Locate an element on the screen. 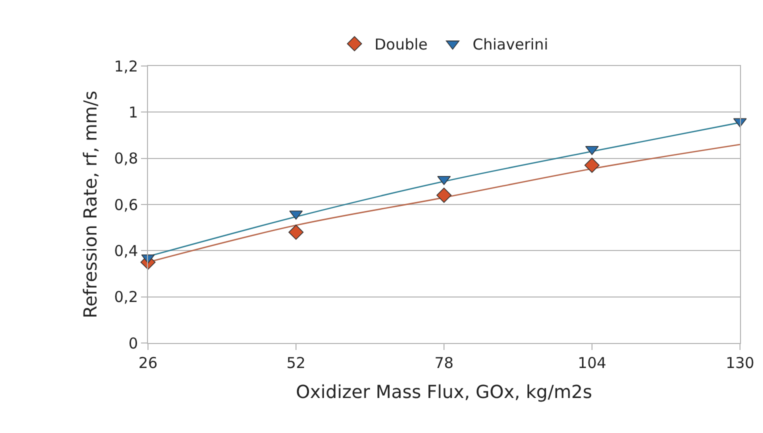 The width and height of the screenshot is (763, 433). x-tick-label: 130 is located at coordinates (740, 363).